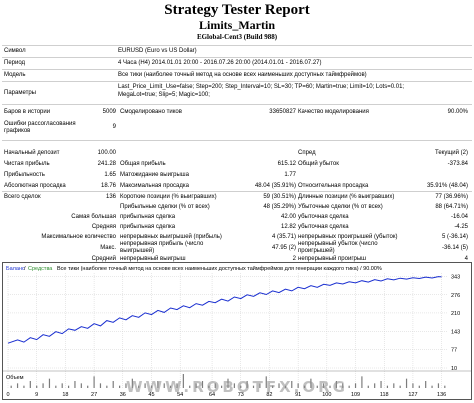 The image size is (474, 403). What do you see at coordinates (171, 237) in the screenshot?
I see `maxcount-win-label: непрерывных выигрышей (прибыль)` at bounding box center [171, 237].